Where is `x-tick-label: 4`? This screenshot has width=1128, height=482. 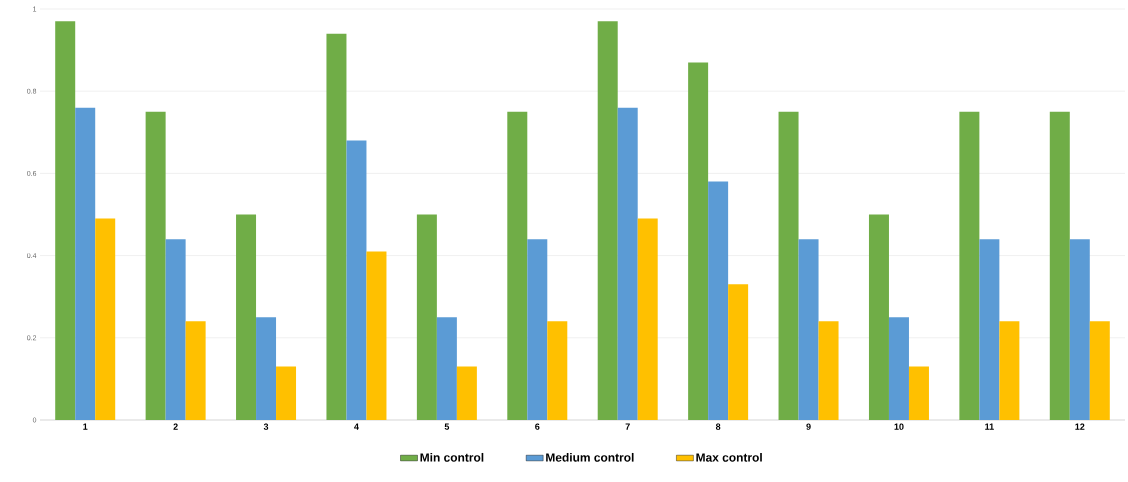 x-tick-label: 4 is located at coordinates (356, 426).